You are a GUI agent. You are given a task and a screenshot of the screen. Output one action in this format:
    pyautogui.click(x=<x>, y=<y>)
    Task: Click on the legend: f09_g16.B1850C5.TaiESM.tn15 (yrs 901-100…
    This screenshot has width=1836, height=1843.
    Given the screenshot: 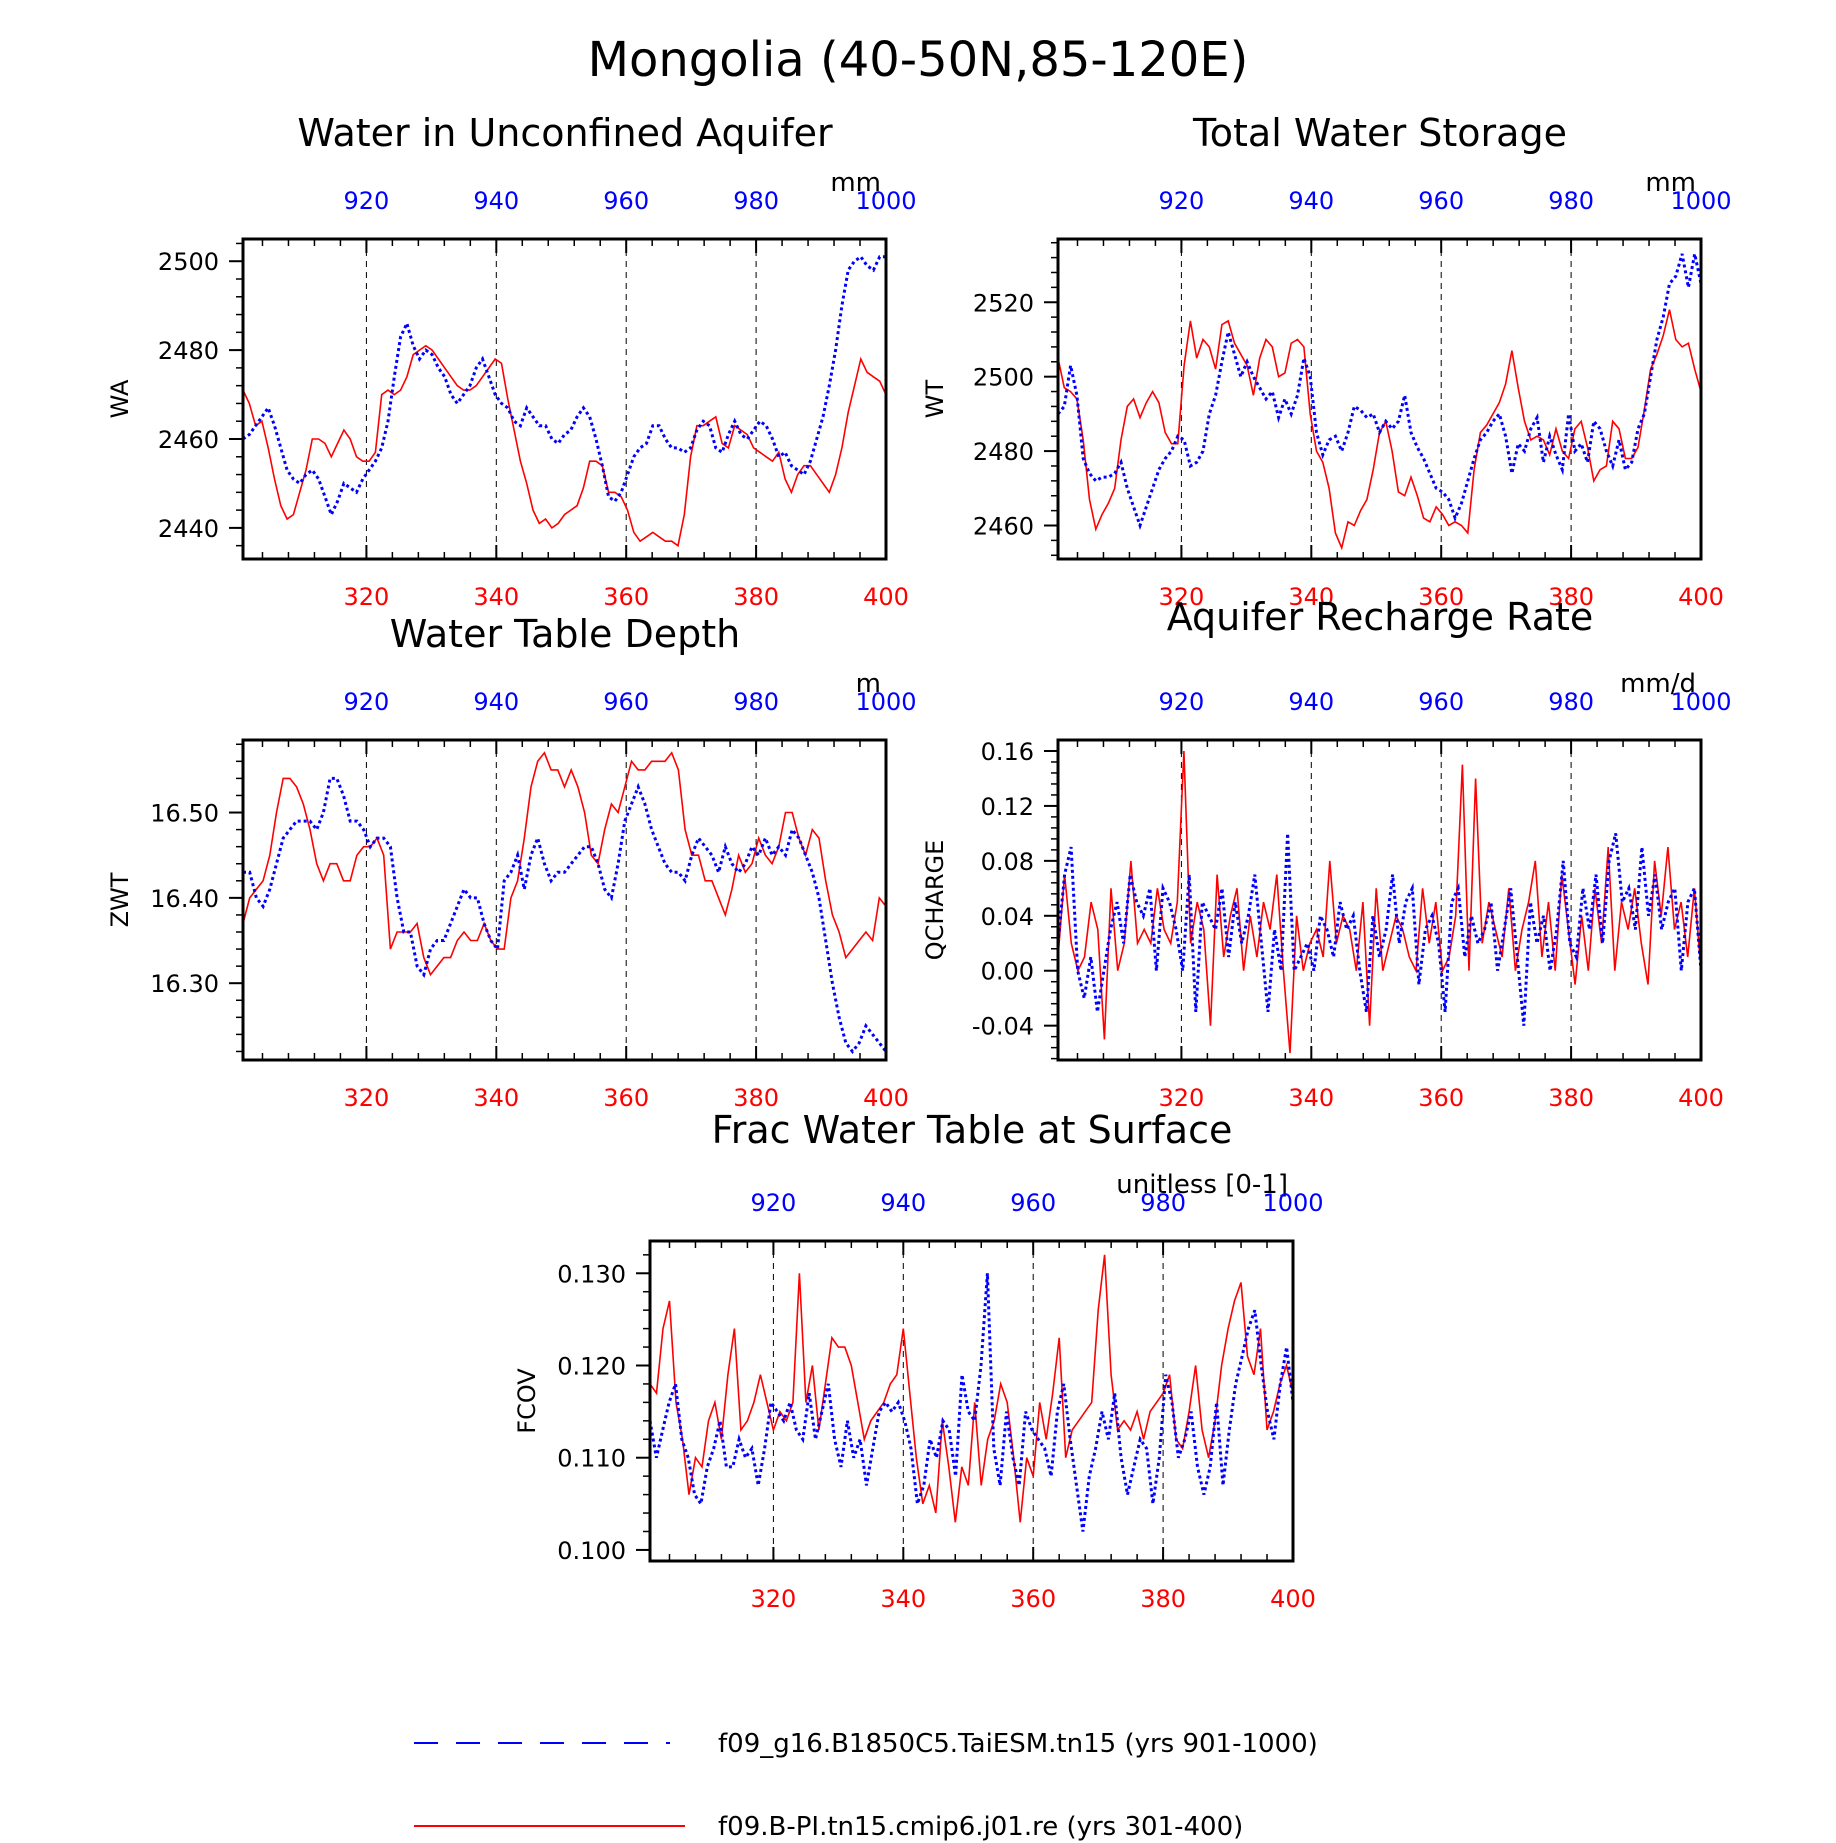 What is the action you would take?
    pyautogui.click(x=866, y=1785)
    